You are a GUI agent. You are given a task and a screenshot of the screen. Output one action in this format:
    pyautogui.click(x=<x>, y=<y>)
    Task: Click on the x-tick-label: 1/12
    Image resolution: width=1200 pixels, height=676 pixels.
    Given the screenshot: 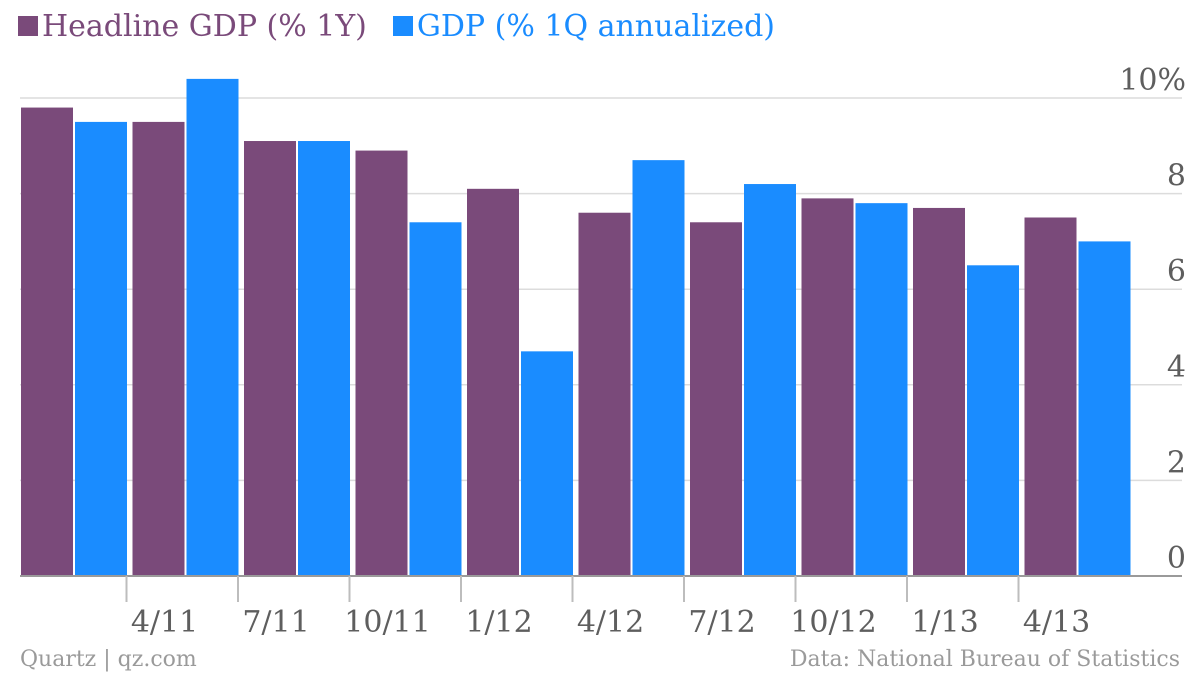 What is the action you would take?
    pyautogui.click(x=498, y=622)
    